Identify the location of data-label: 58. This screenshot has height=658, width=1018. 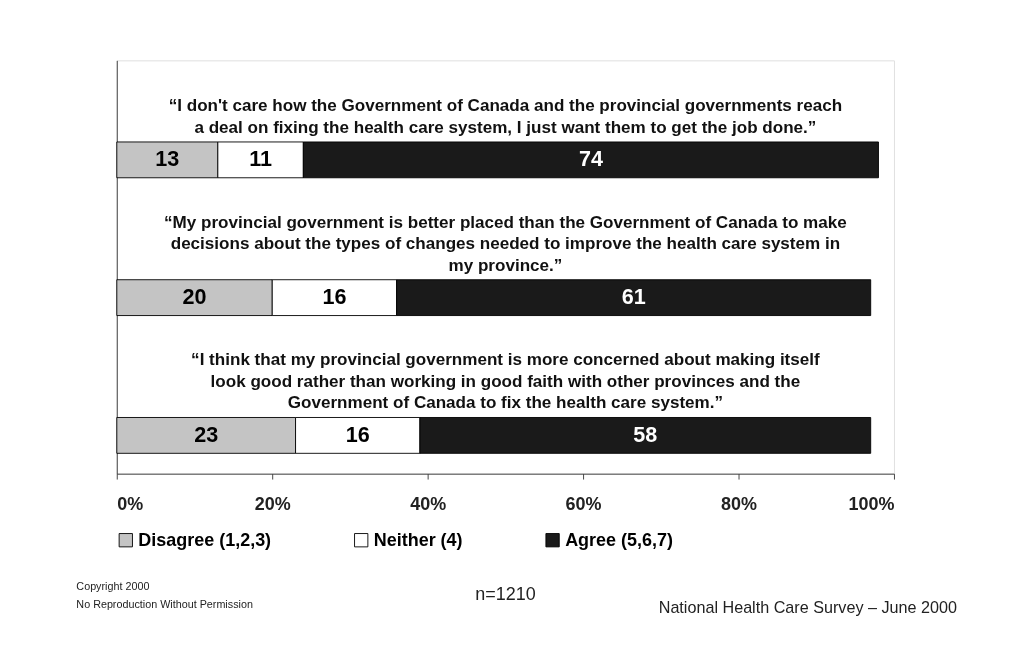
(645, 434).